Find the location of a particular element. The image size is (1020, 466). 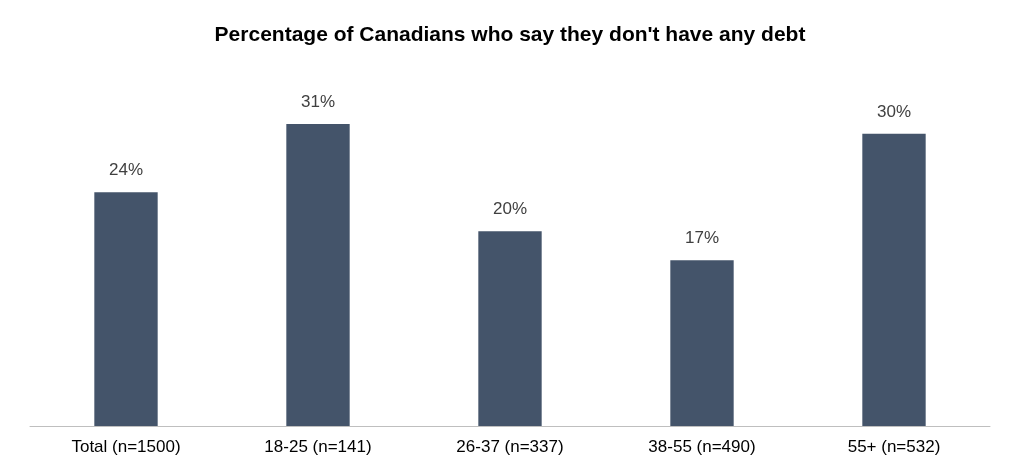

data-label: 17% is located at coordinates (702, 238).